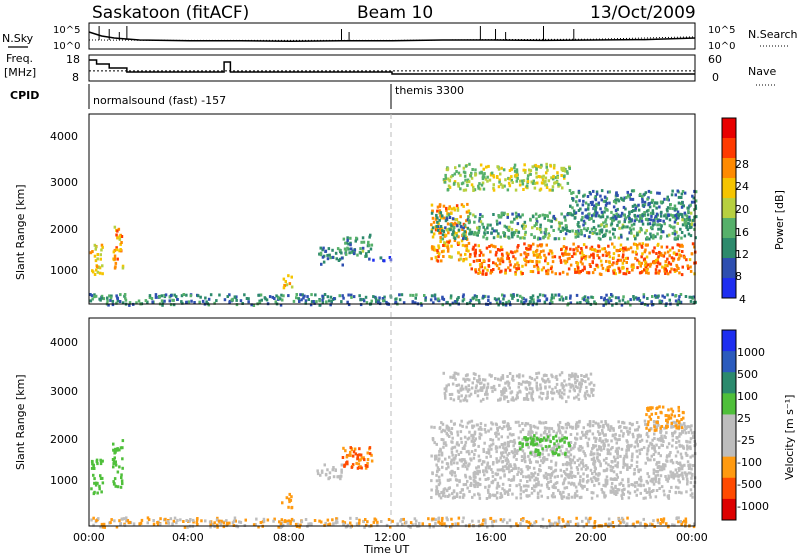 The width and height of the screenshot is (800, 554). What do you see at coordinates (742, 209) in the screenshot?
I see `power-cbar-tick-20: 20` at bounding box center [742, 209].